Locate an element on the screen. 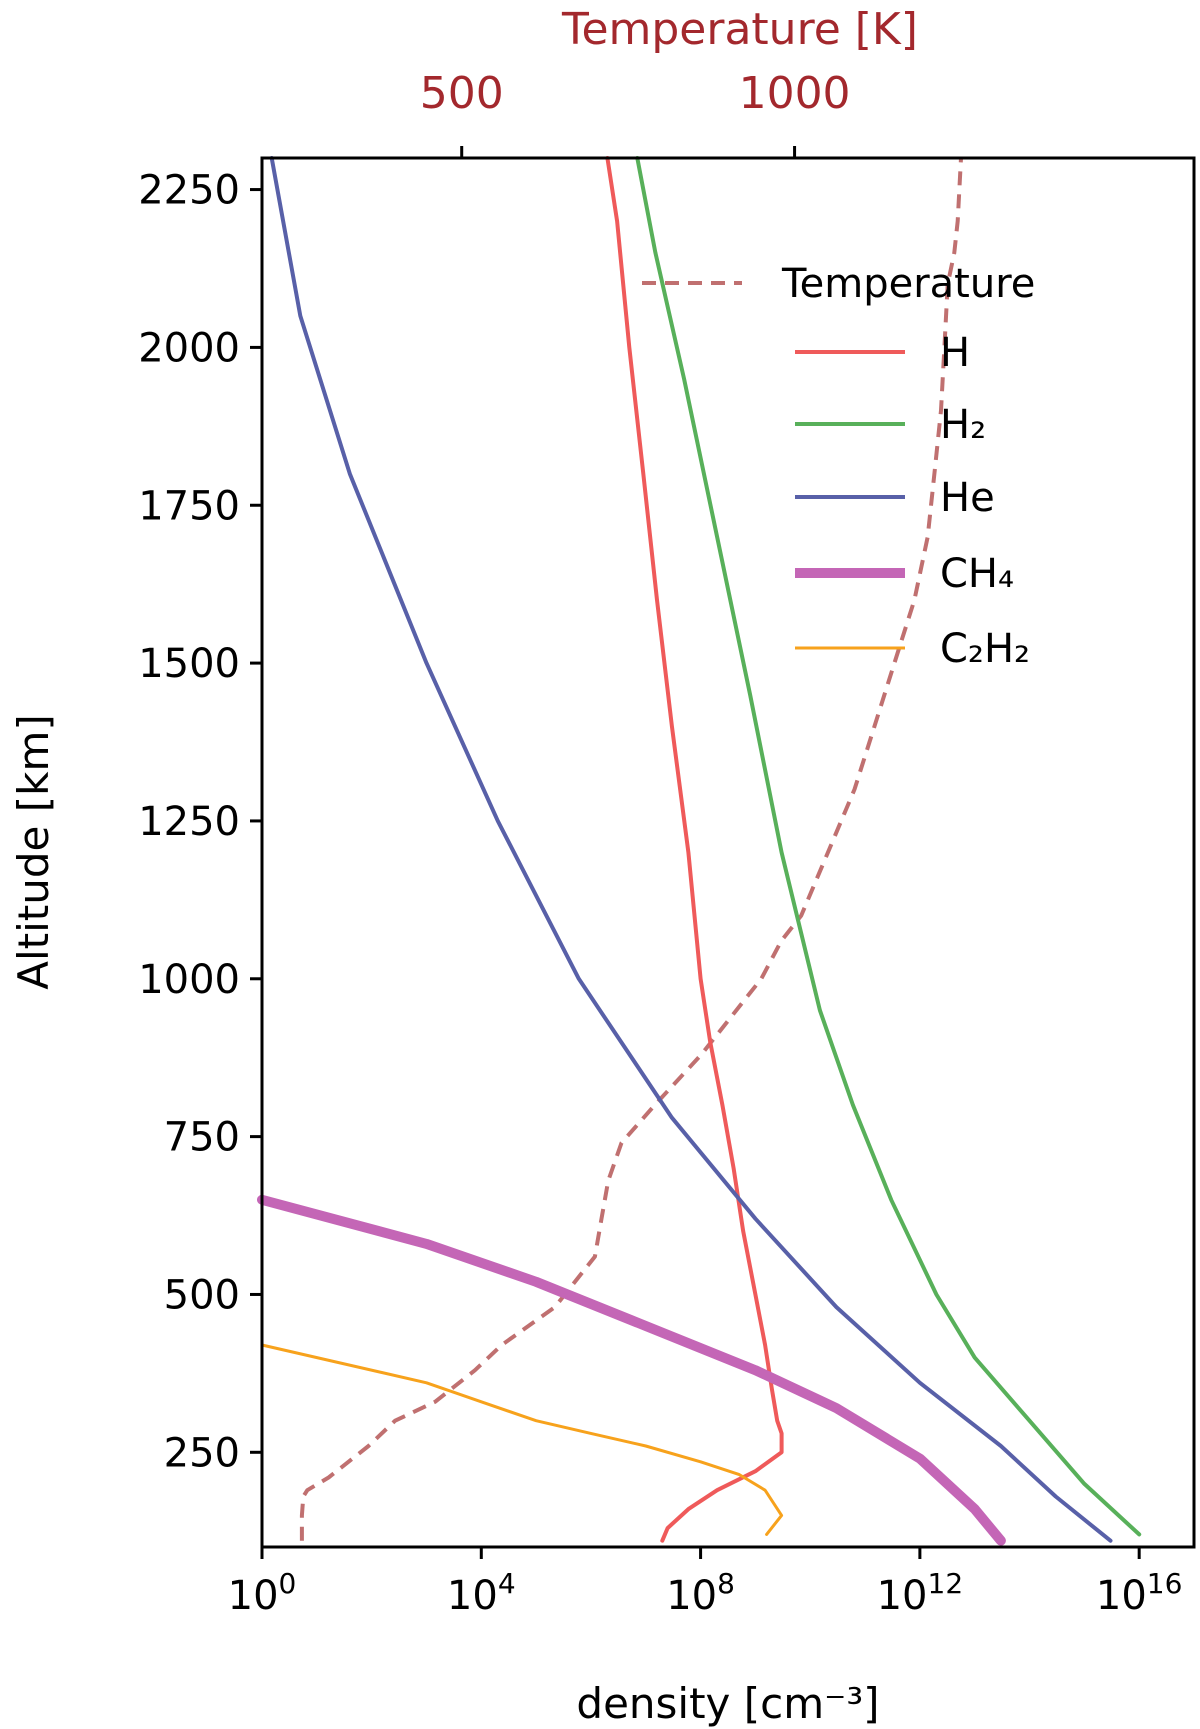  legend-label: He is located at coordinates (967, 498).